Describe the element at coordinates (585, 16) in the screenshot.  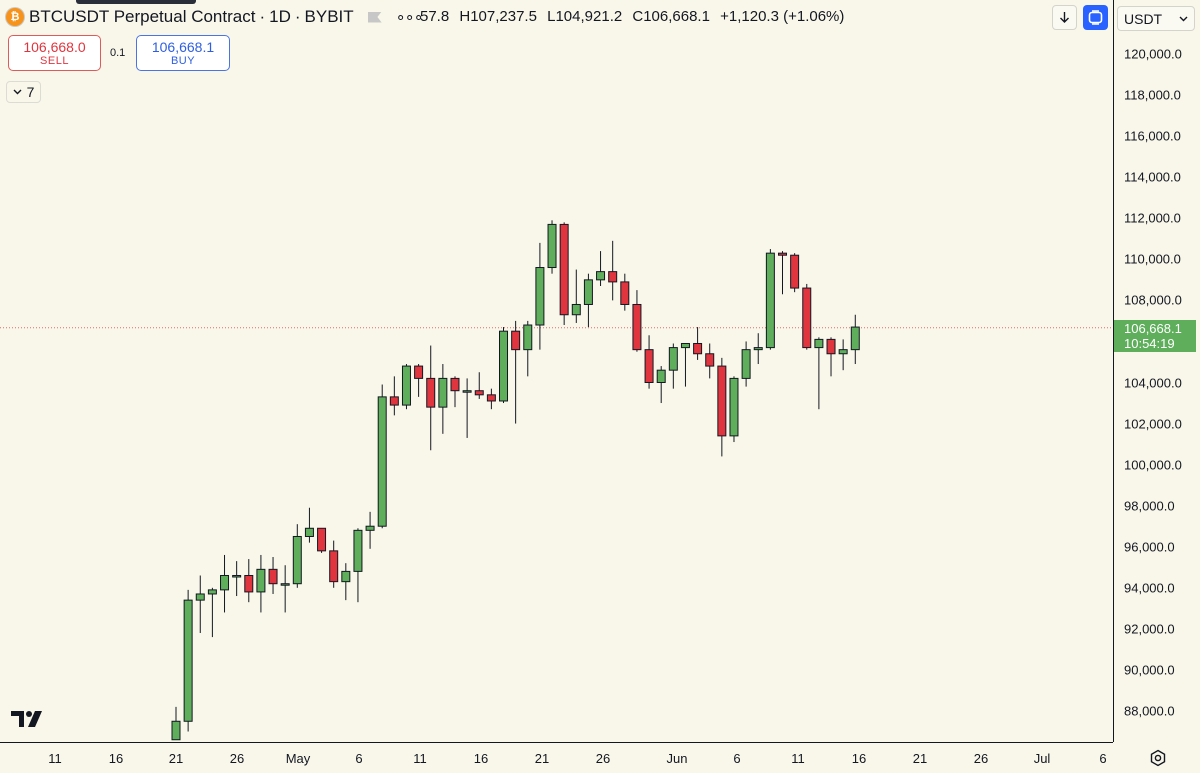
I see `ohlc-low: L104,921.2` at that location.